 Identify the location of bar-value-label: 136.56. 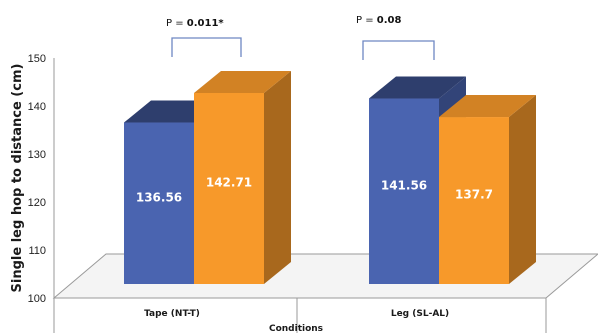
(159, 197).